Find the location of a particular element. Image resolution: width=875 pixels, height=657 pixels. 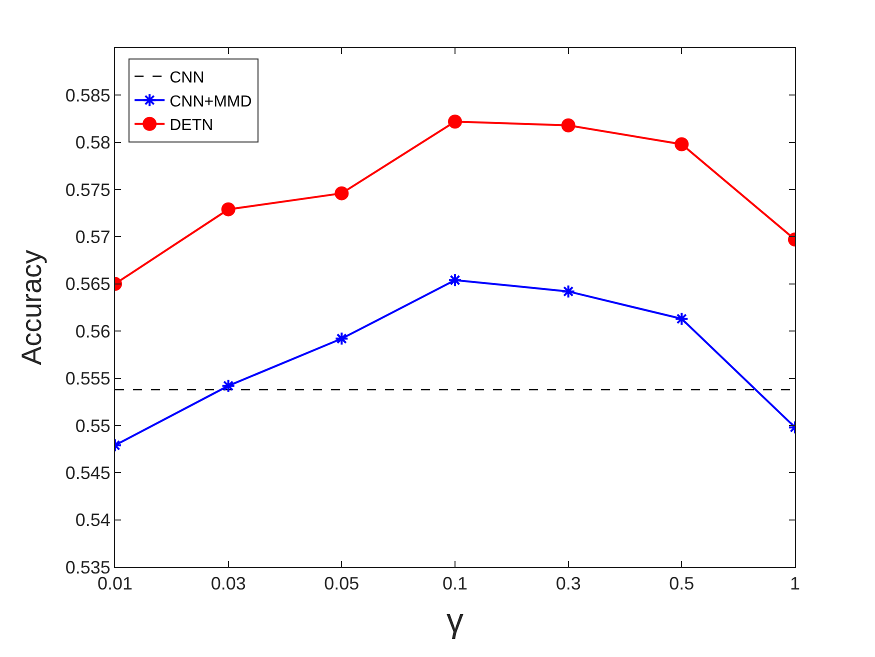

y-tick-label: 0.575 is located at coordinates (87, 190).